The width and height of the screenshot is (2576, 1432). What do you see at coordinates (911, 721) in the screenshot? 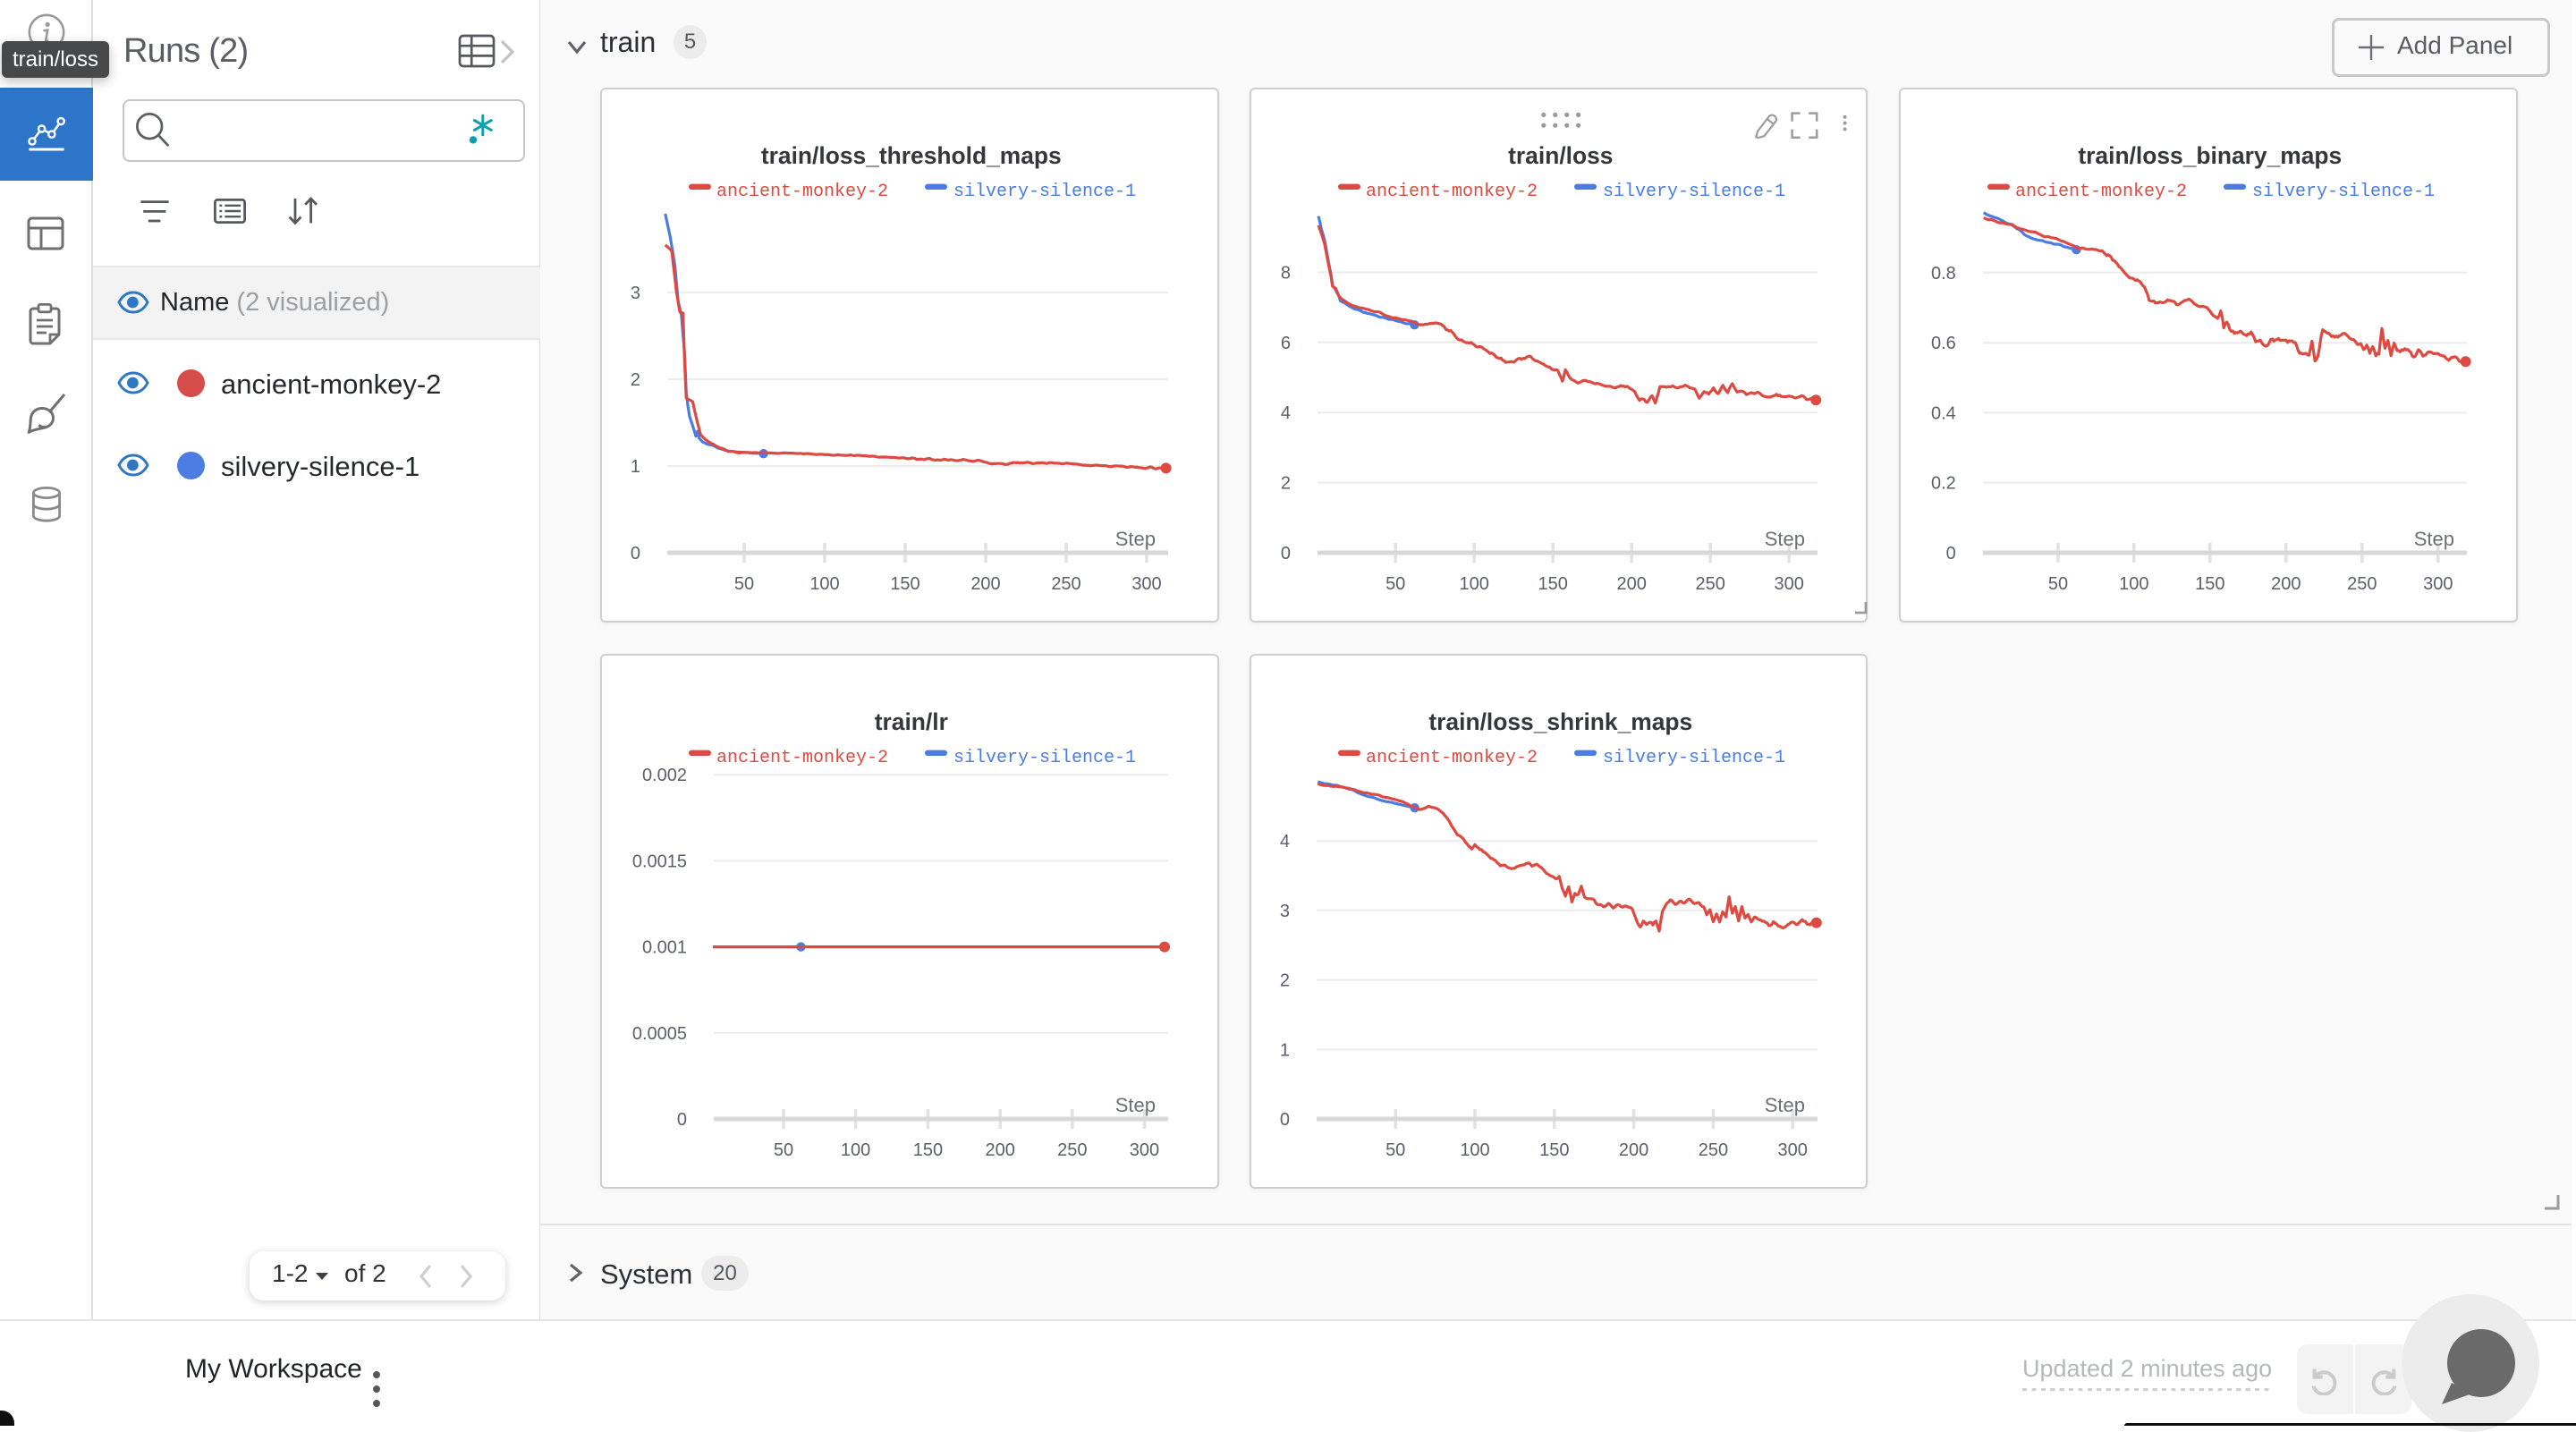
I see `svg-text: train/lr` at bounding box center [911, 721].